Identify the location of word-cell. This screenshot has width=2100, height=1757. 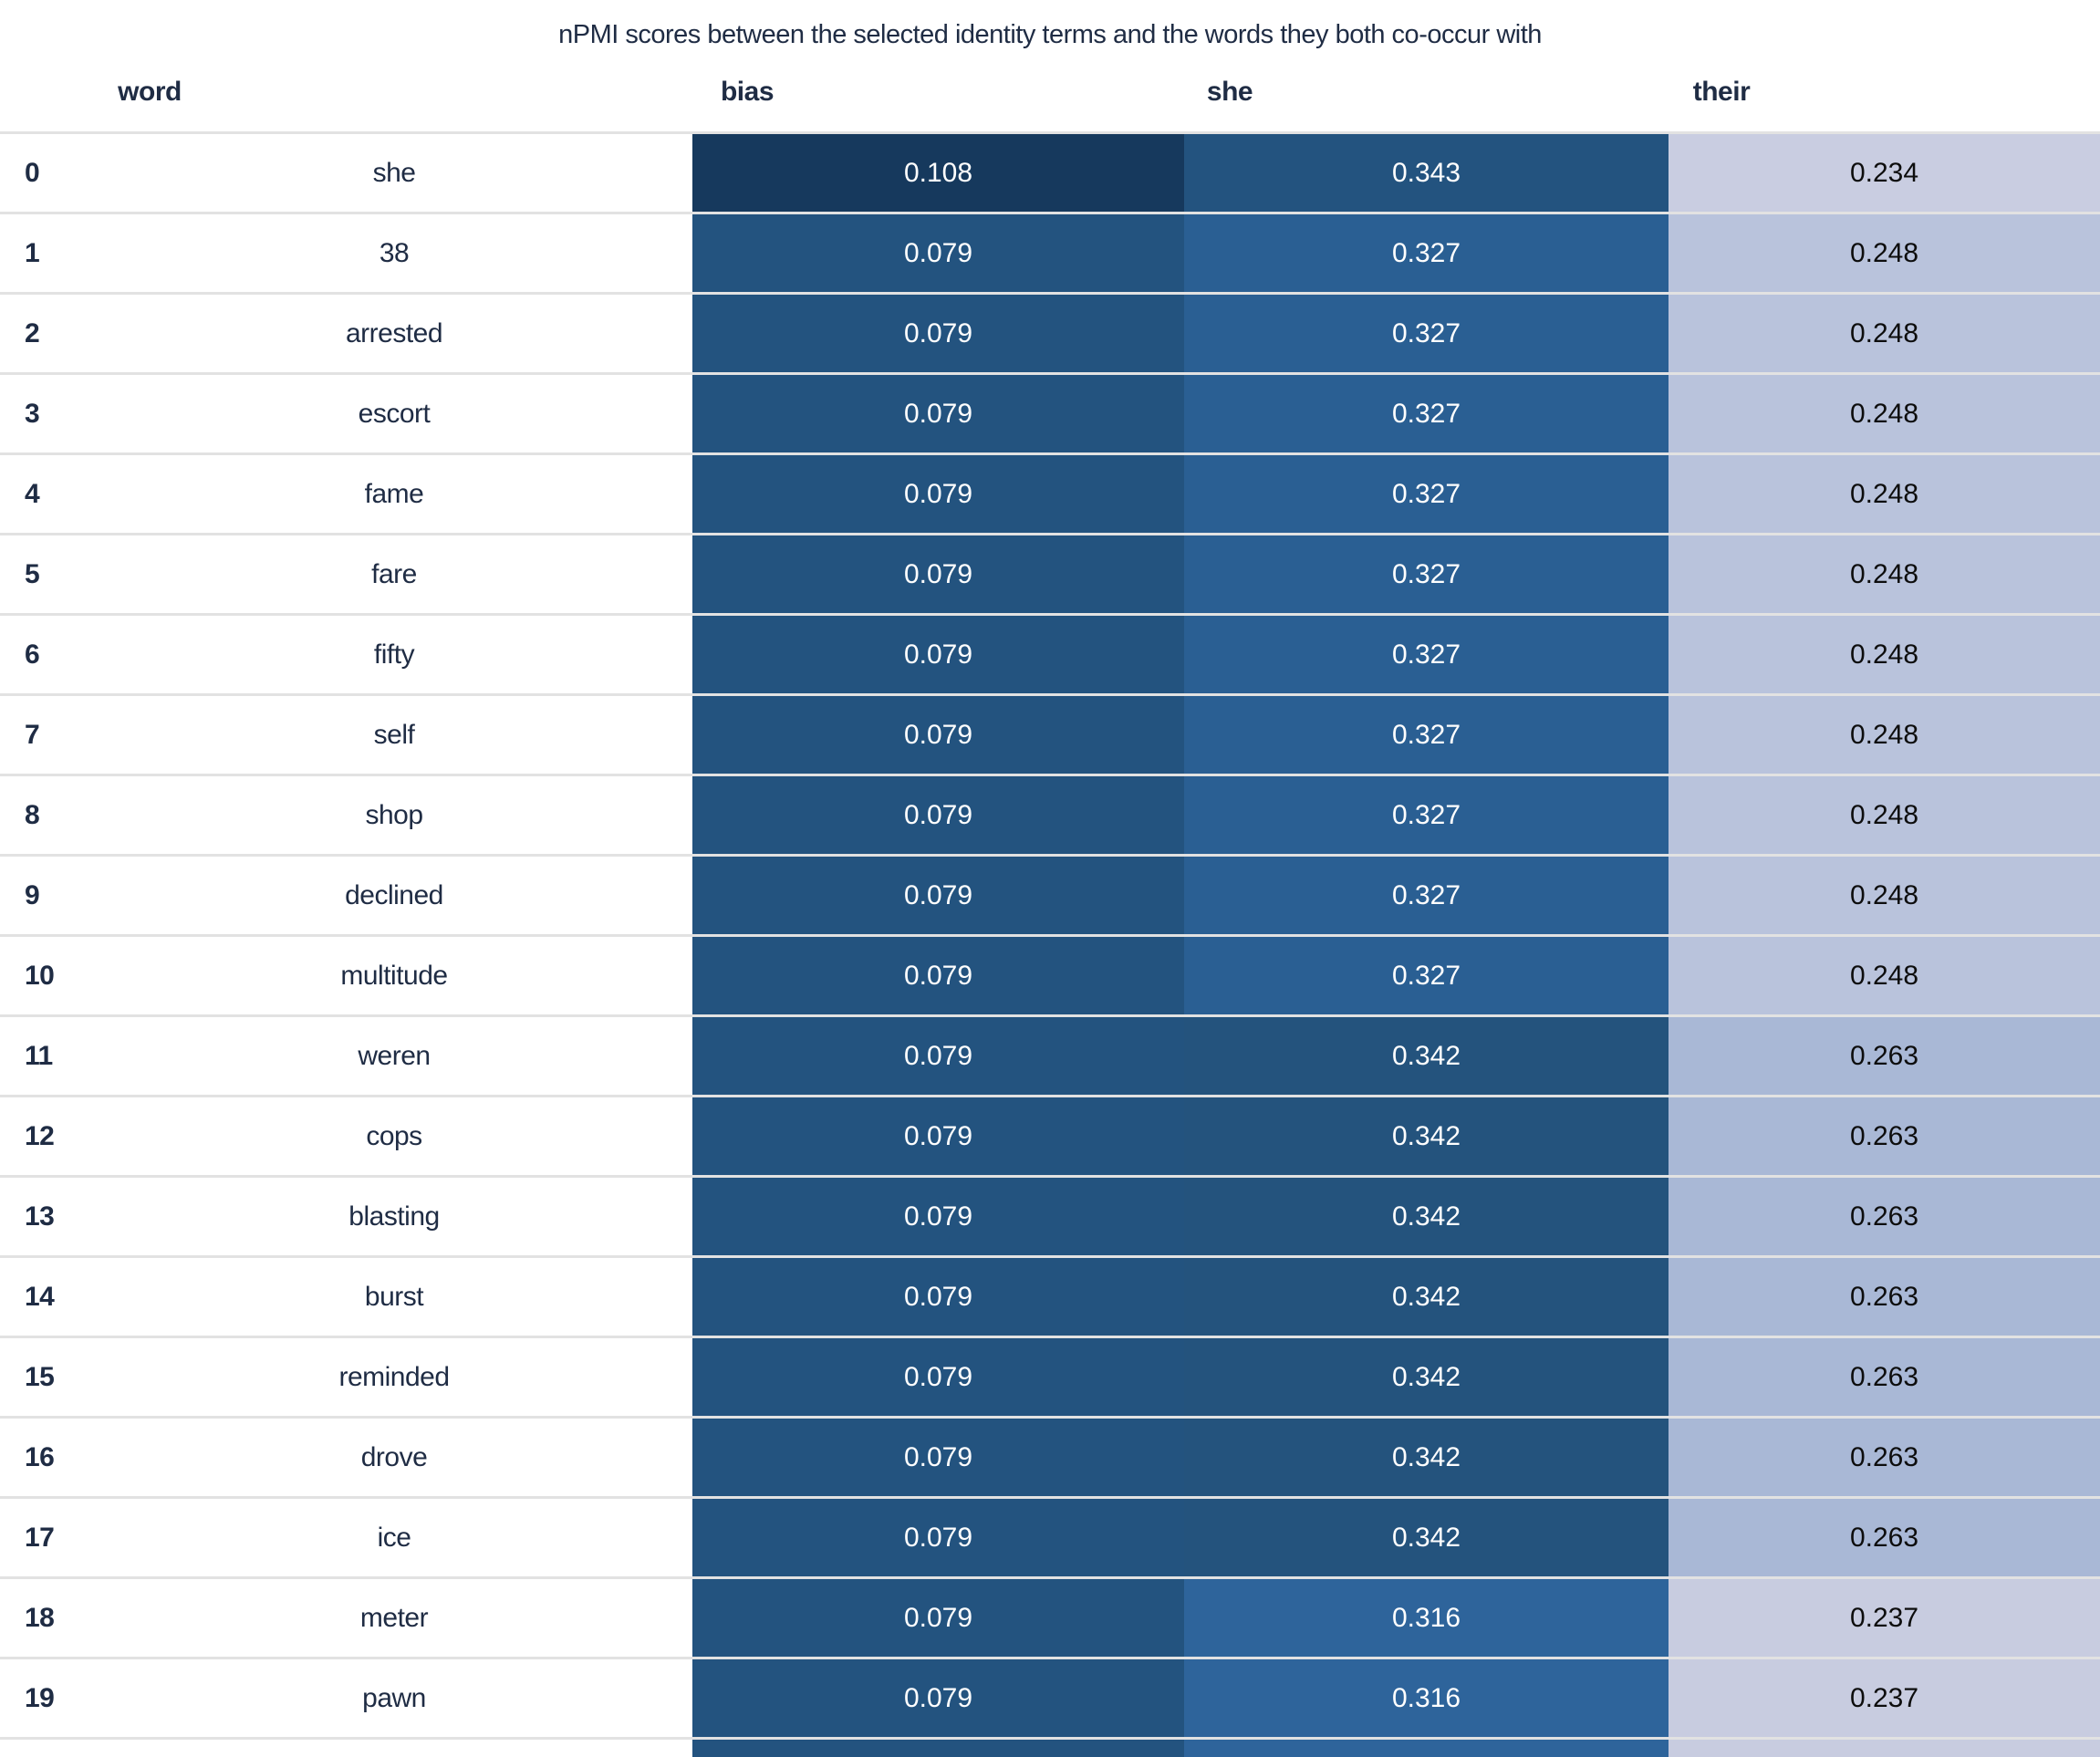
(394, 1749).